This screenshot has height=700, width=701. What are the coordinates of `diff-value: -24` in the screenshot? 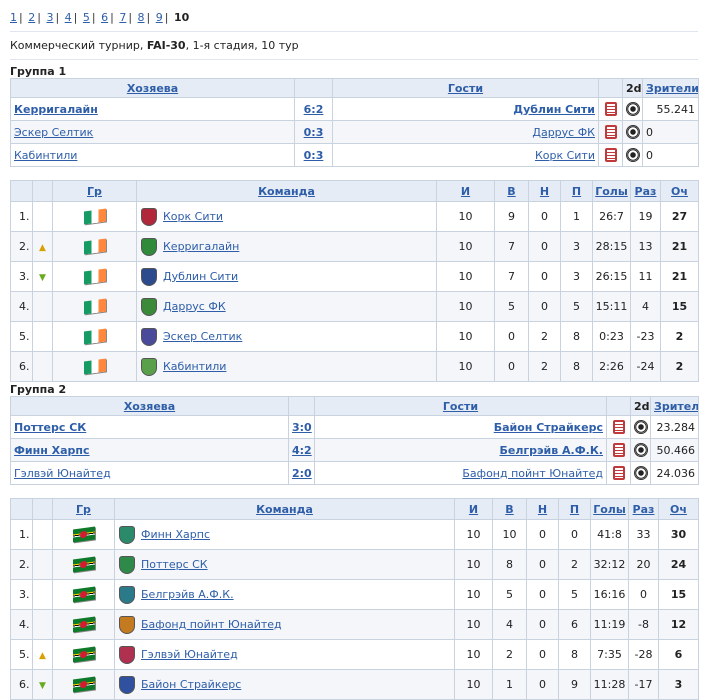 It's located at (645, 366).